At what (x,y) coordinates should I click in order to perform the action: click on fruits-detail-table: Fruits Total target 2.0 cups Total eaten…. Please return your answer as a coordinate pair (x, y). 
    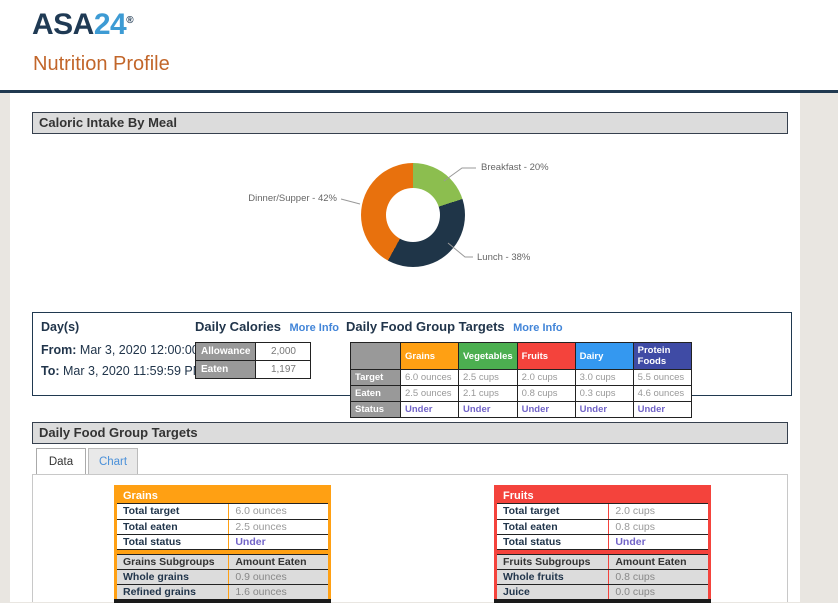
    Looking at the image, I should click on (602, 543).